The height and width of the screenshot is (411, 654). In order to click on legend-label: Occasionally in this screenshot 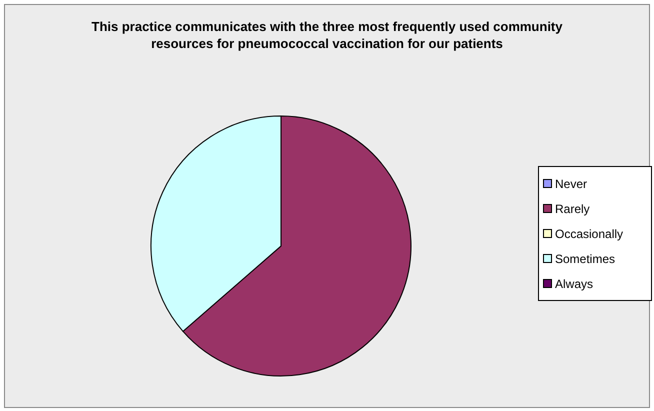, I will do `click(589, 233)`.